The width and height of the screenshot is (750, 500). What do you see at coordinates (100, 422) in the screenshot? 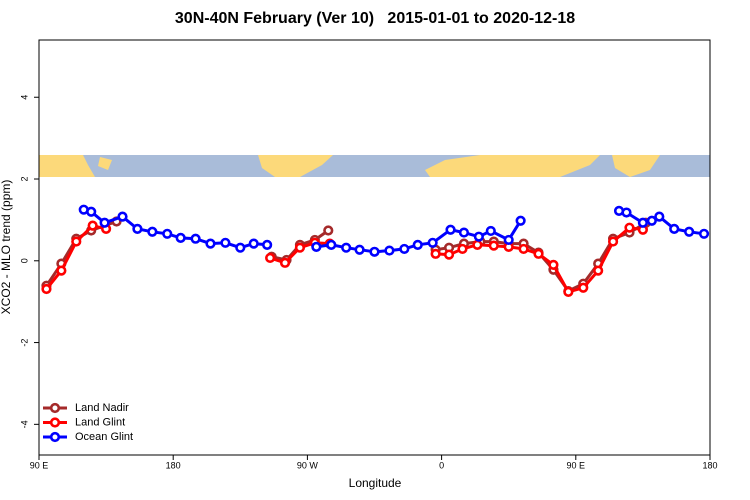
I see `legend-label: Land Glint` at bounding box center [100, 422].